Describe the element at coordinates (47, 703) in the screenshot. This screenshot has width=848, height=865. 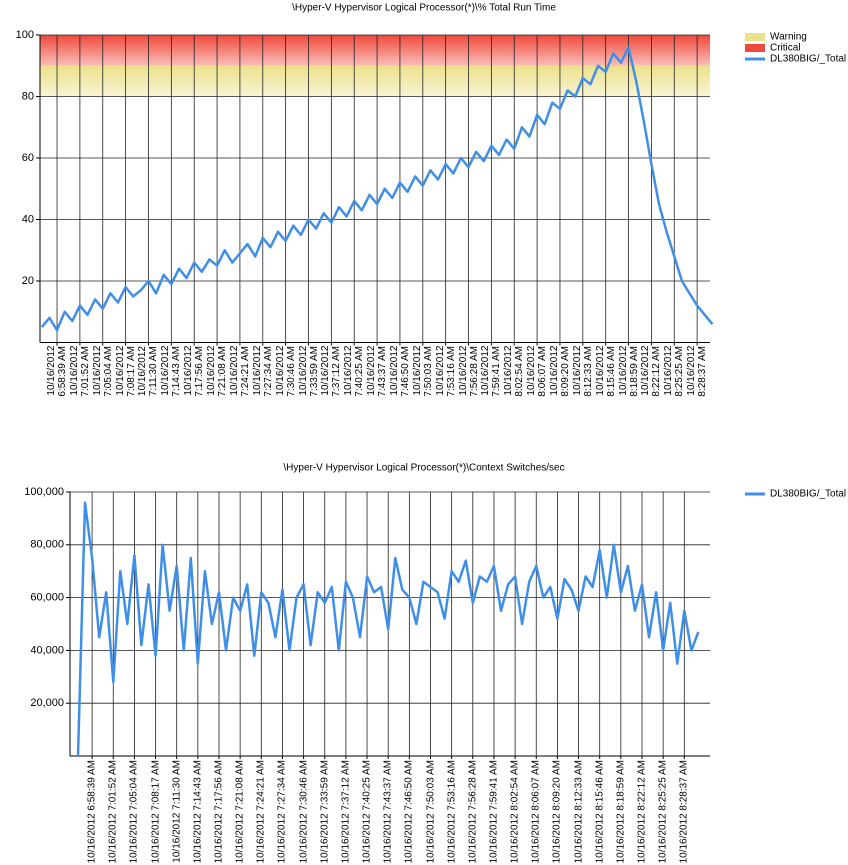
I see `y-tick-label: 20,000` at that location.